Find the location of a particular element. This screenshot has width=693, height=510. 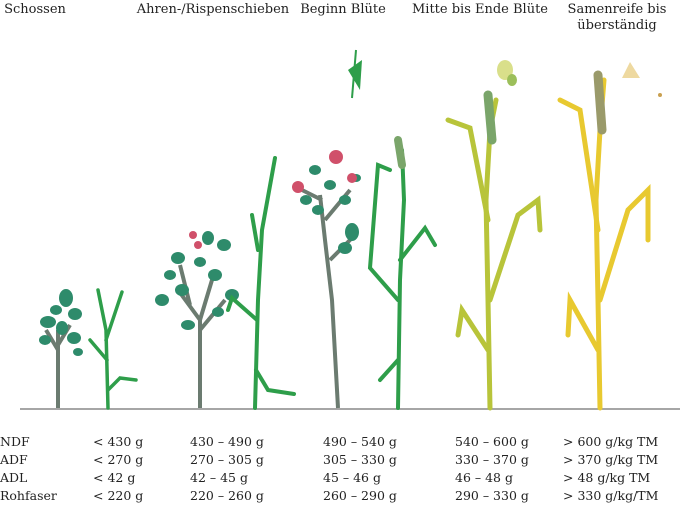

table-cell: 540 – 600 g is located at coordinates (492, 441).